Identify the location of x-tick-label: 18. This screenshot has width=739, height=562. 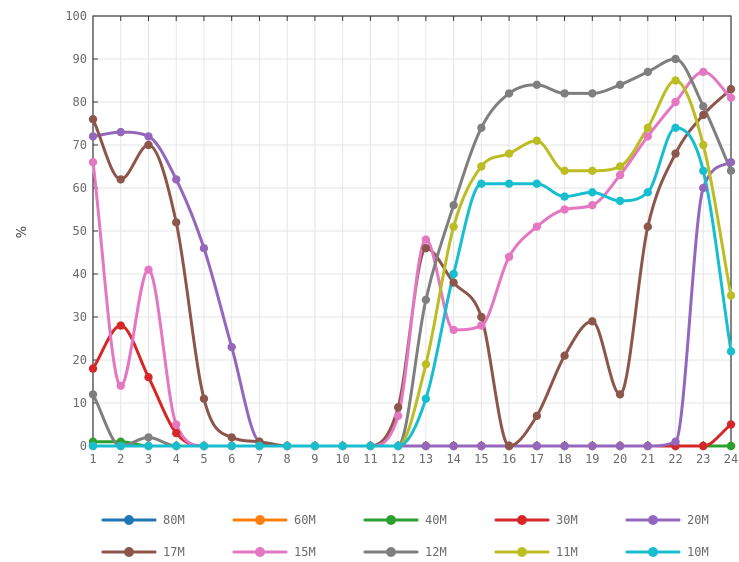
(564, 459).